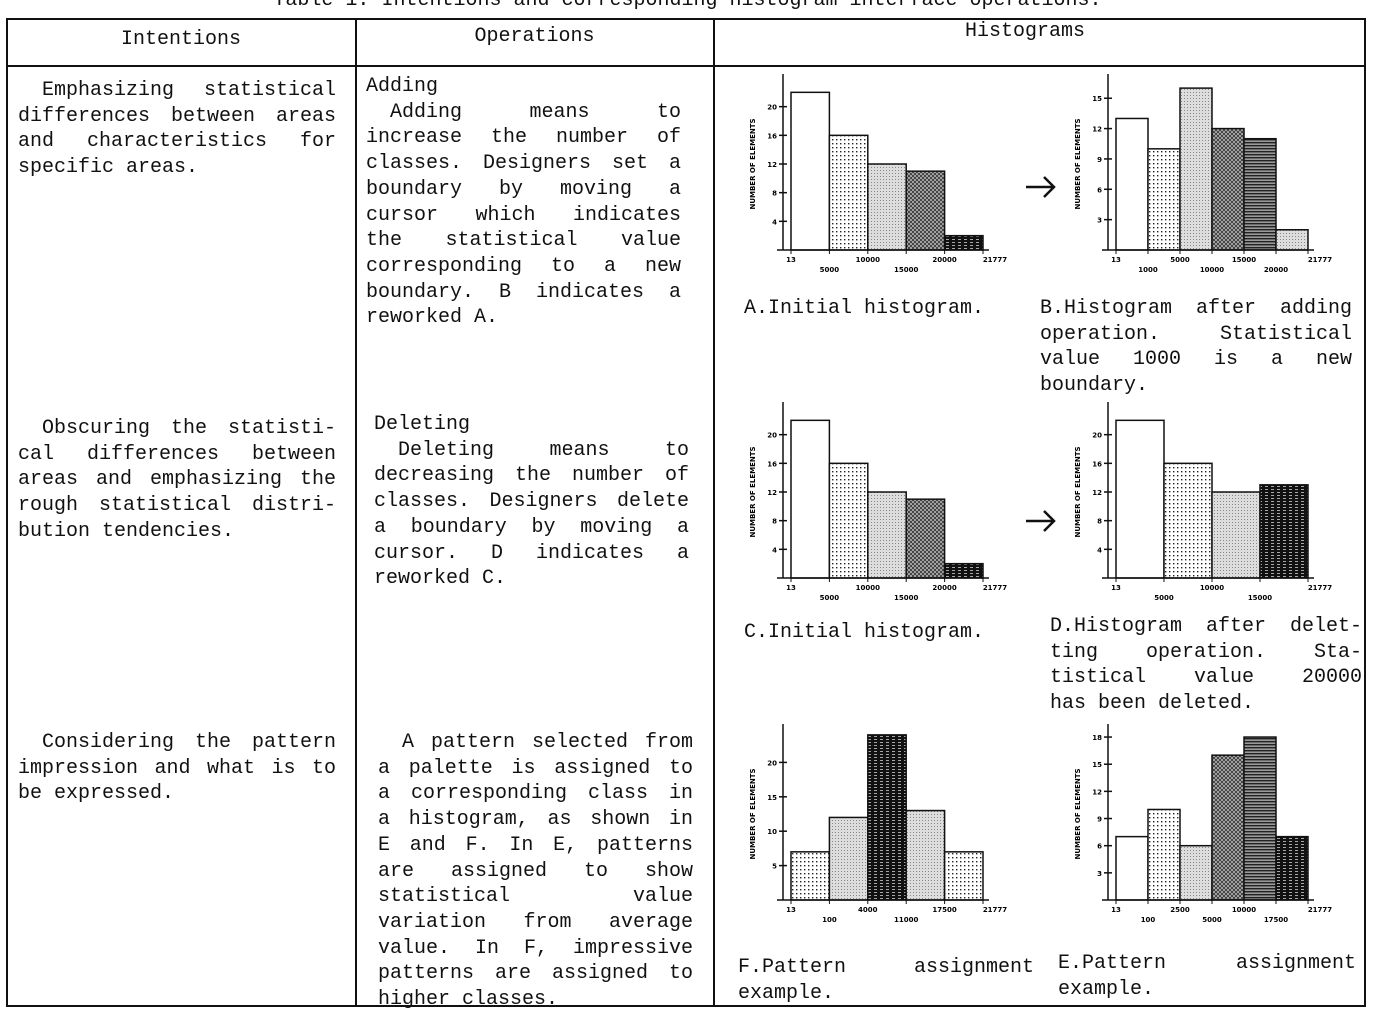 This screenshot has height=1013, width=1375. Describe the element at coordinates (535, 871) in the screenshot. I see `text-line: are assigned to show` at that location.